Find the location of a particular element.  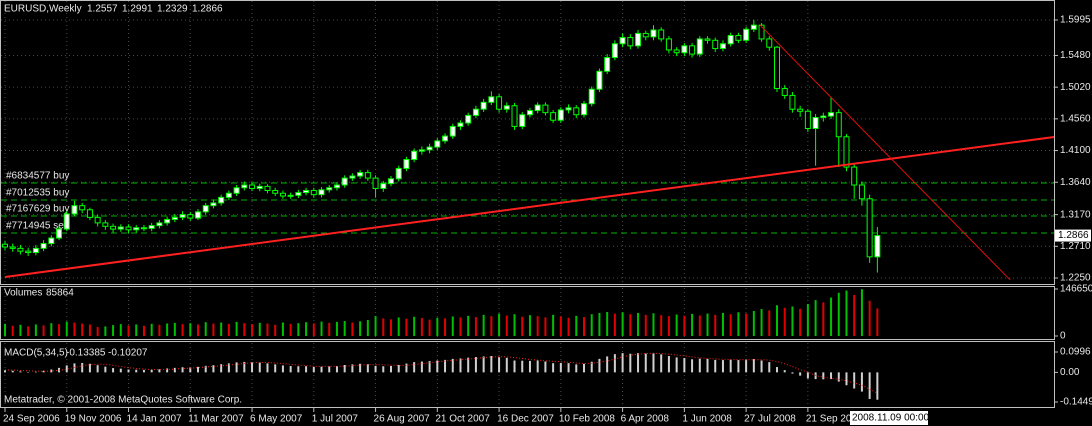

order-label: #7167629 buy is located at coordinates (37, 209).